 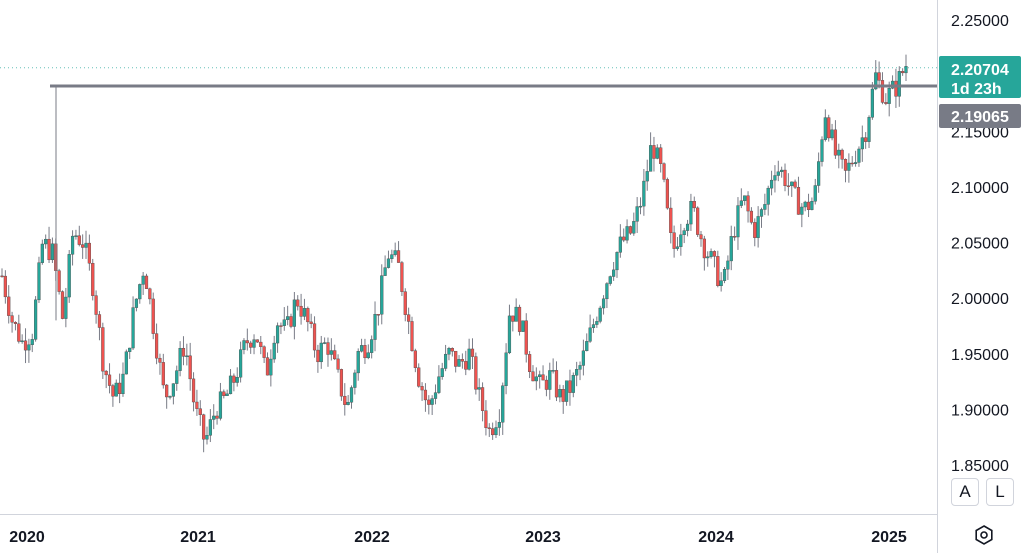 I want to click on horizontal-line-label: 2.19065, so click(x=980, y=117).